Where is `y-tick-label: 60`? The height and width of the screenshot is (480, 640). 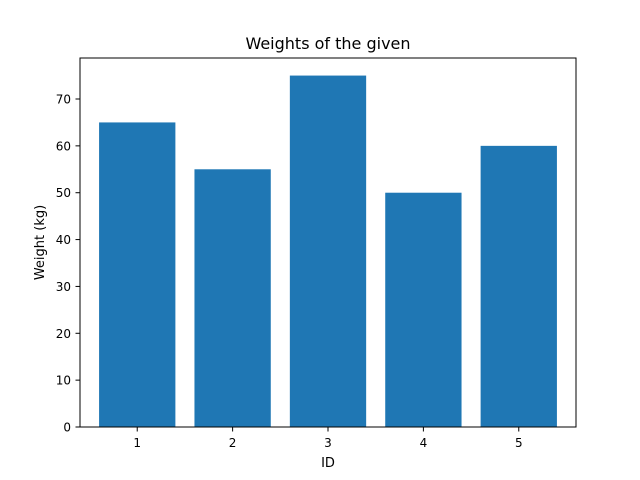
y-tick-label: 60 is located at coordinates (63, 146).